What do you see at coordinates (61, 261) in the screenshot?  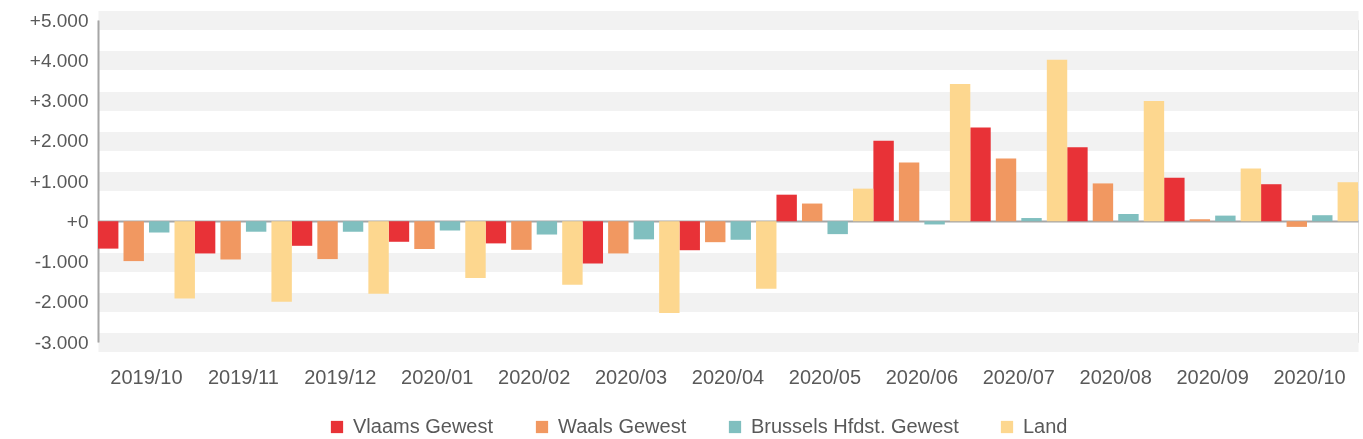 I see `y-tick-label: -1.000` at bounding box center [61, 261].